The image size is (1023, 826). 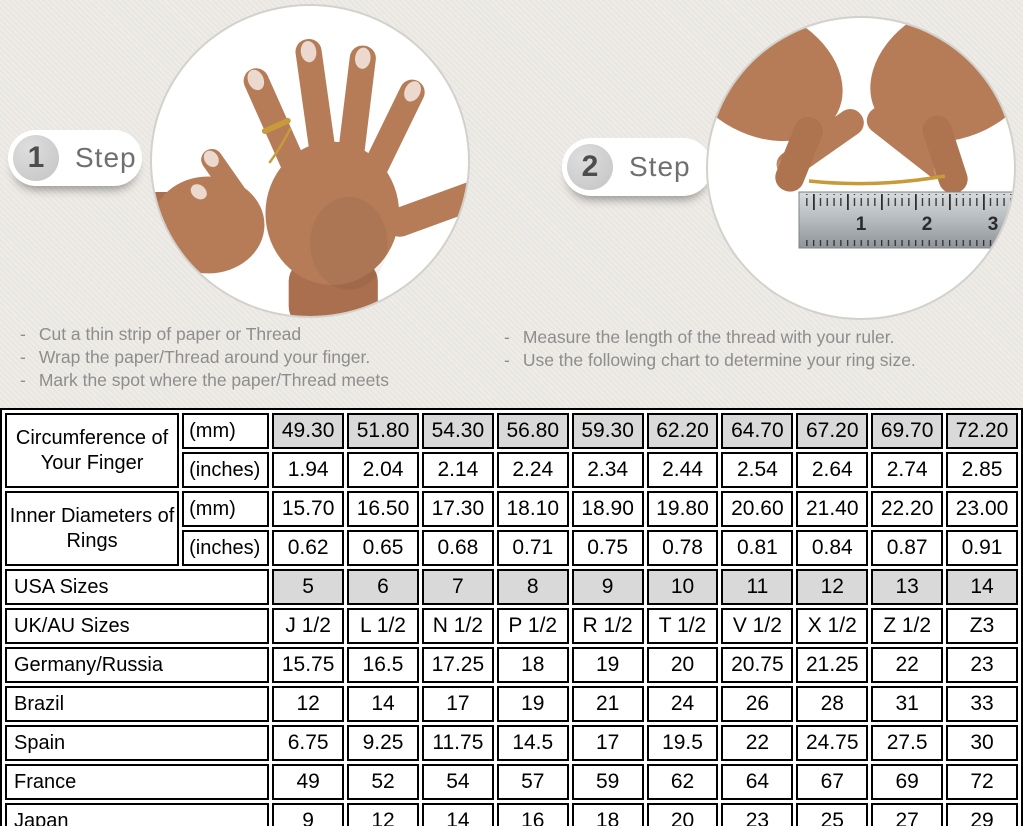 What do you see at coordinates (682, 743) in the screenshot?
I see `value-cell: 19.5` at bounding box center [682, 743].